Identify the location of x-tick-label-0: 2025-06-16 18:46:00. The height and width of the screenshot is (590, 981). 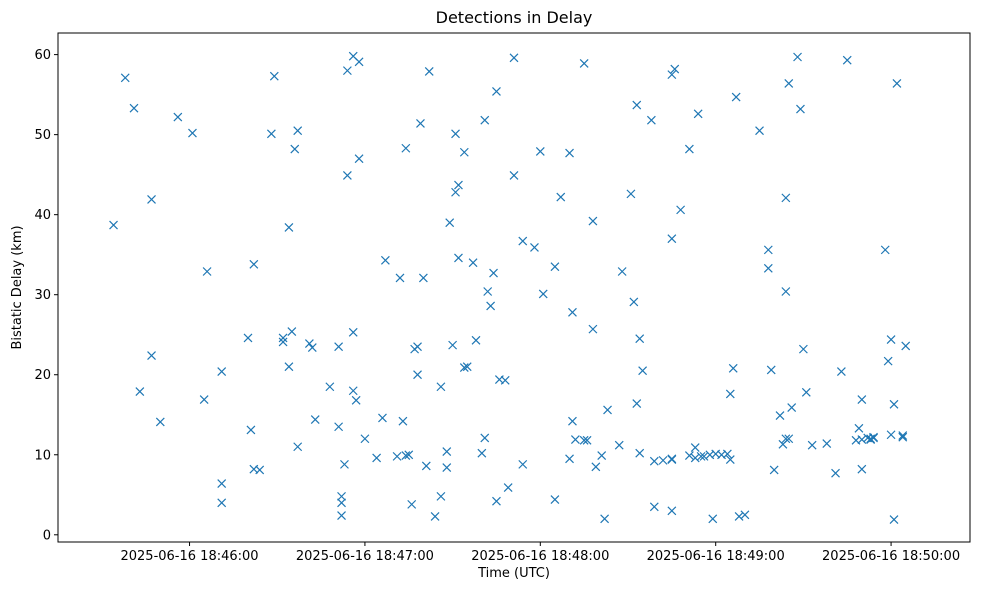
(189, 556).